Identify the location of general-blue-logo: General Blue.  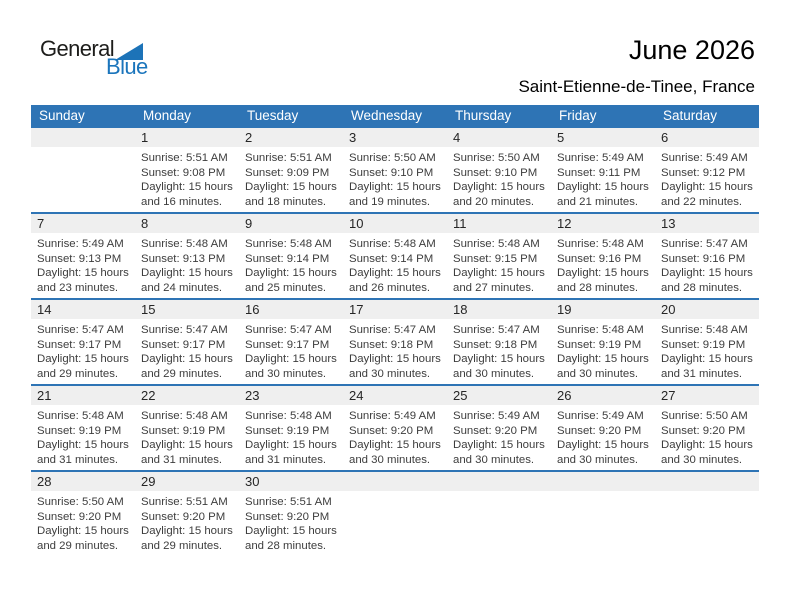
(94, 58).